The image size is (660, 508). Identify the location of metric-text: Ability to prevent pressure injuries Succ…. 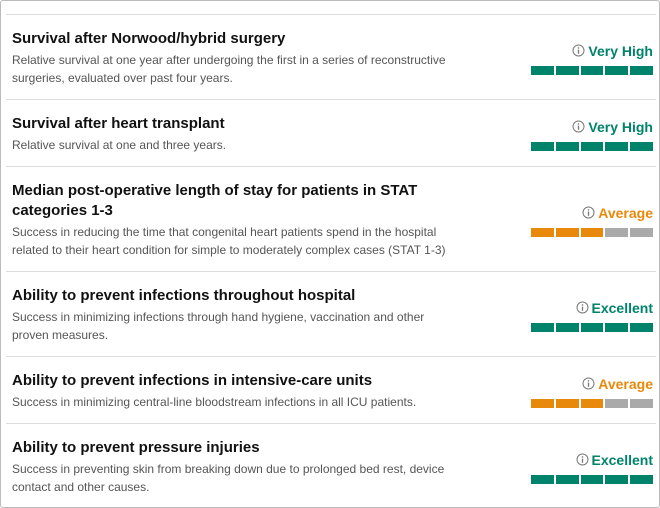
(237, 467).